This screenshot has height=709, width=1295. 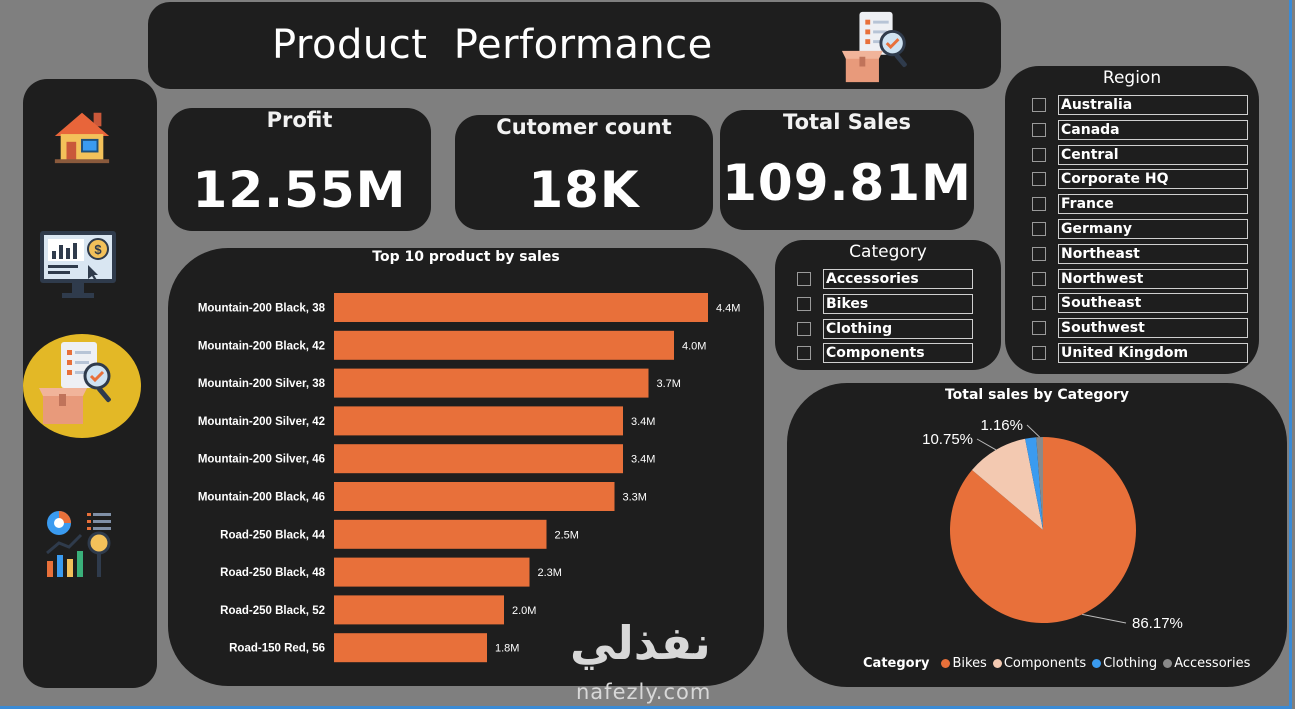 I want to click on kpi-card-customer-count: Cutomer count 18K, so click(x=584, y=172).